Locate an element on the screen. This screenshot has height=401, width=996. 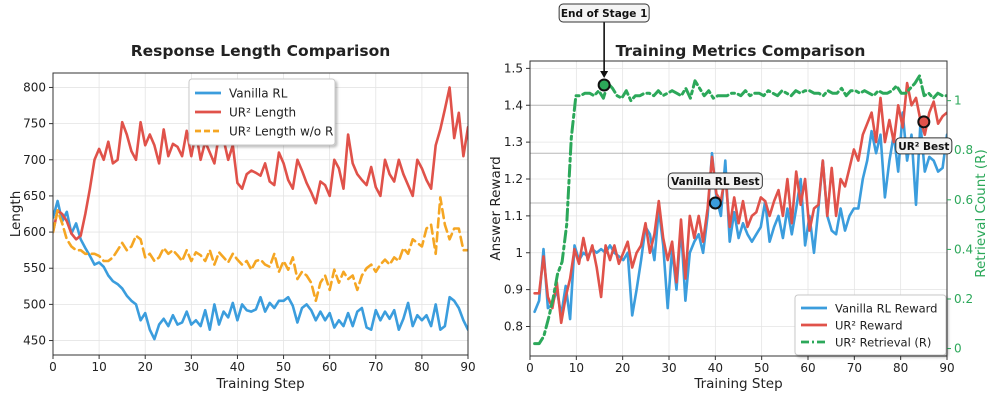
annotation-label-ur2-best: UR² Best is located at coordinates (923, 147).